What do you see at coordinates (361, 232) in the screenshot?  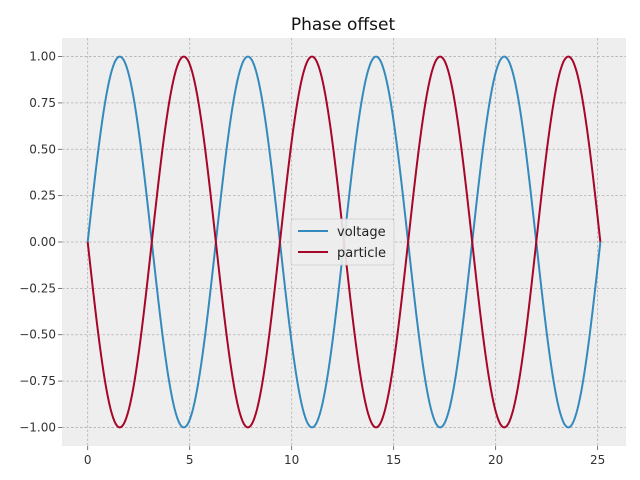 I see `legend-label-voltage: voltage` at bounding box center [361, 232].